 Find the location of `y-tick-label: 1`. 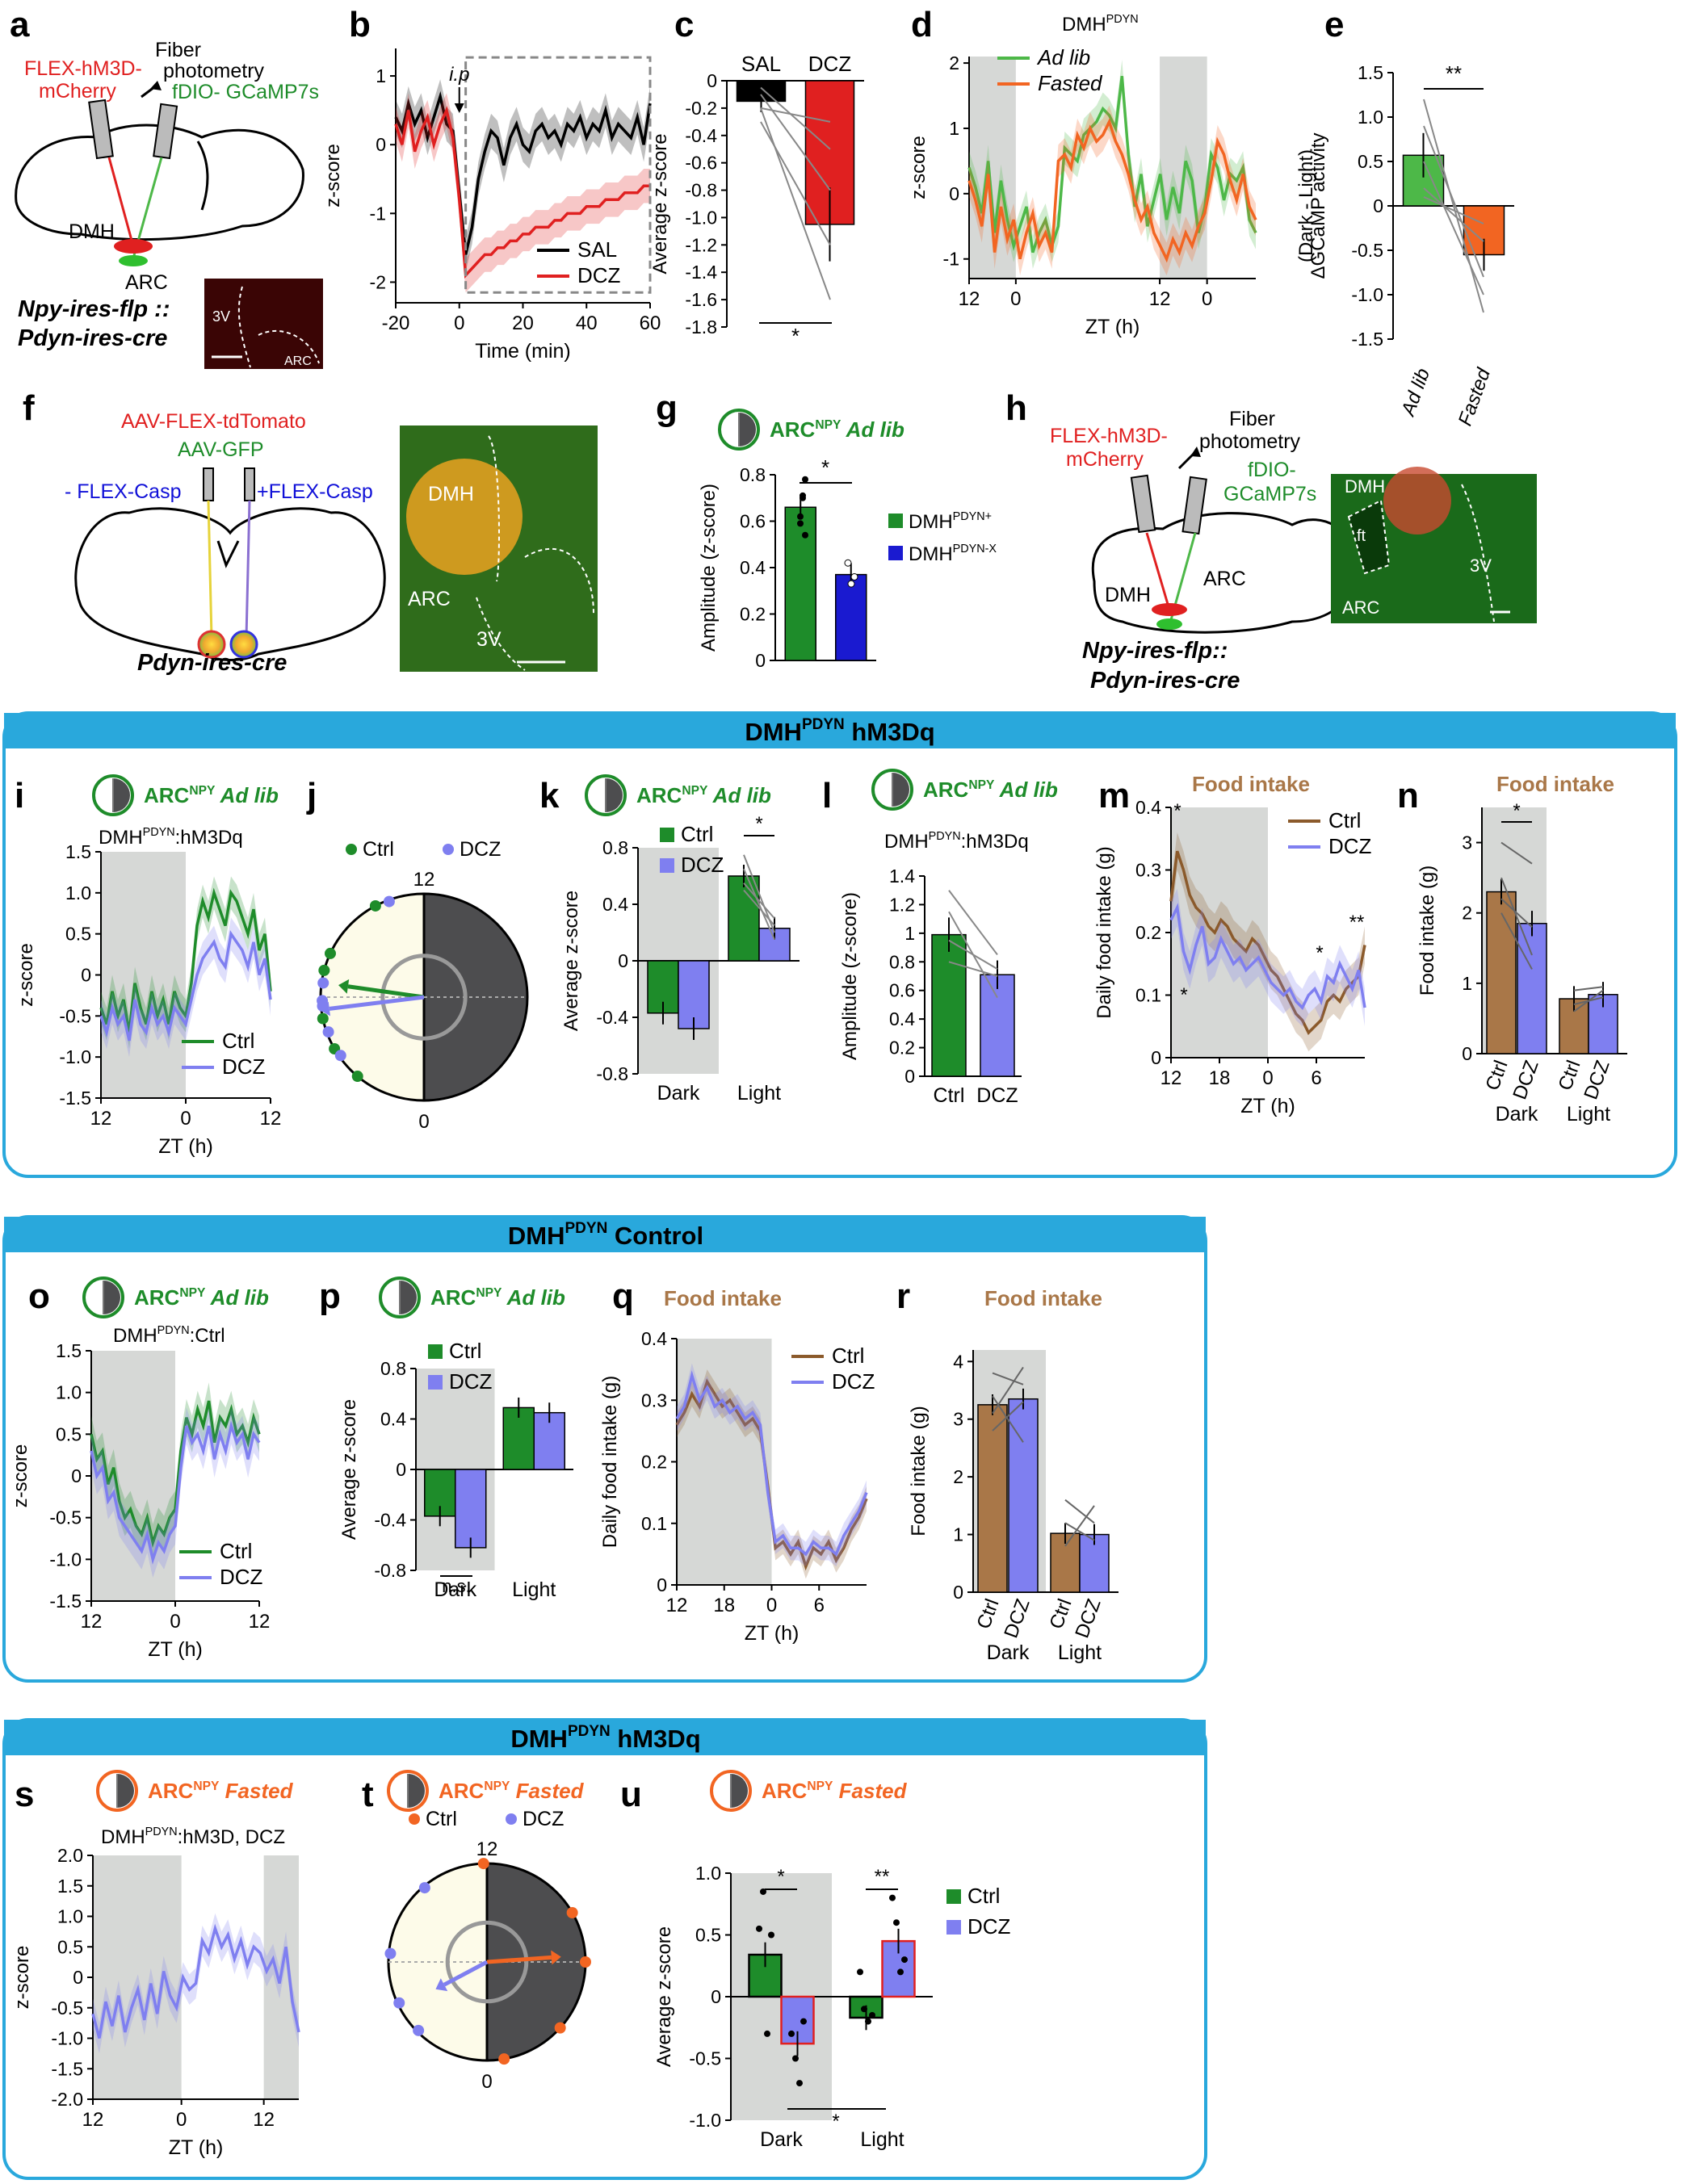

y-tick-label: 1 is located at coordinates (381, 75).